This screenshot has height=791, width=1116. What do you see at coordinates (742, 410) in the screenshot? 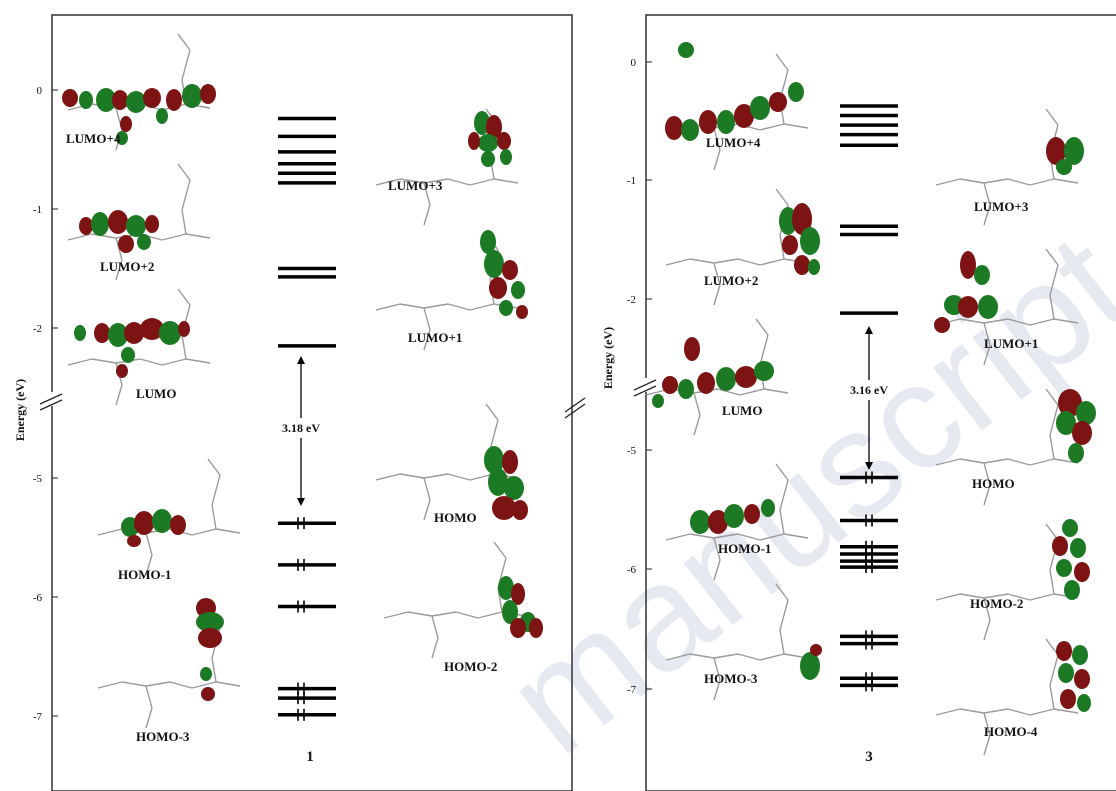
I see `orbital-label-lumo-3: LUMO` at bounding box center [742, 410].